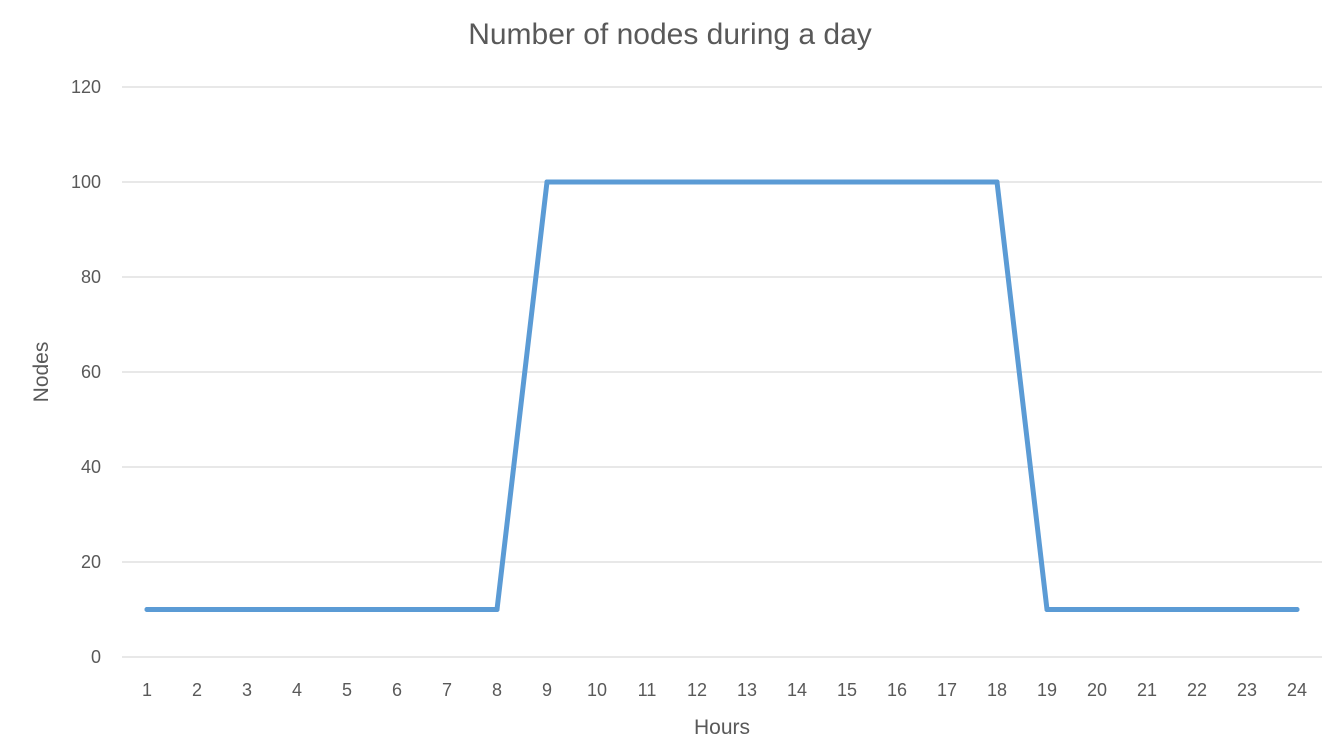  Describe the element at coordinates (41, 372) in the screenshot. I see `y-axis-title: Nodes` at that location.